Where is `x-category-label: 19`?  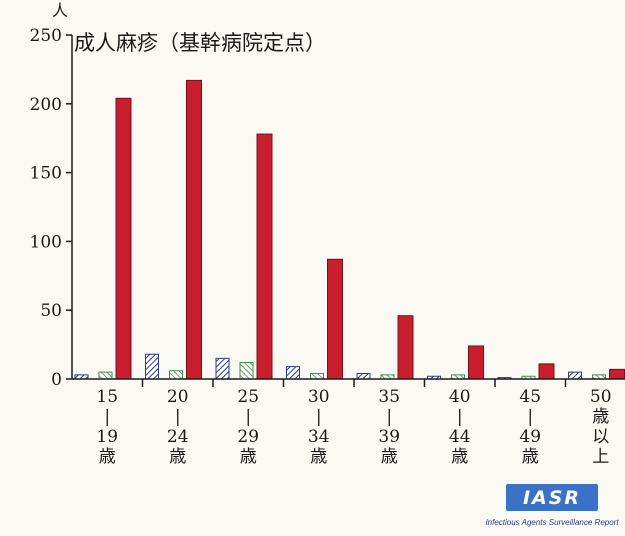 x-category-label: 19 is located at coordinates (107, 437).